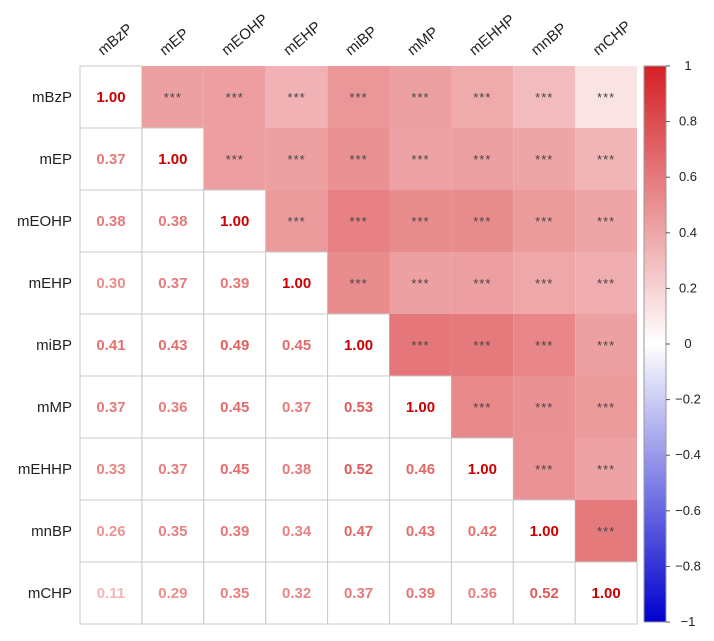  I want to click on row-label: miBP, so click(54, 345).